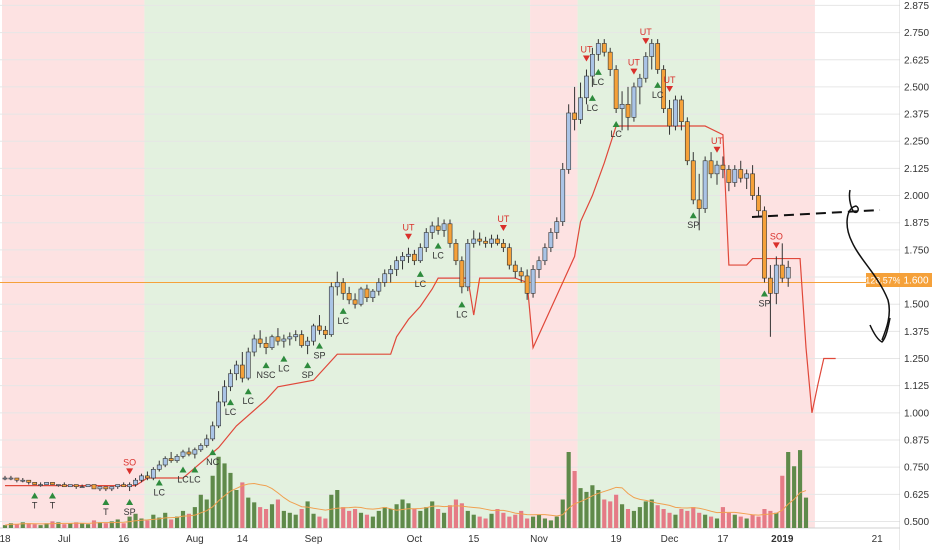 The image size is (932, 550). I want to click on x-tick-label: 16, so click(124, 539).